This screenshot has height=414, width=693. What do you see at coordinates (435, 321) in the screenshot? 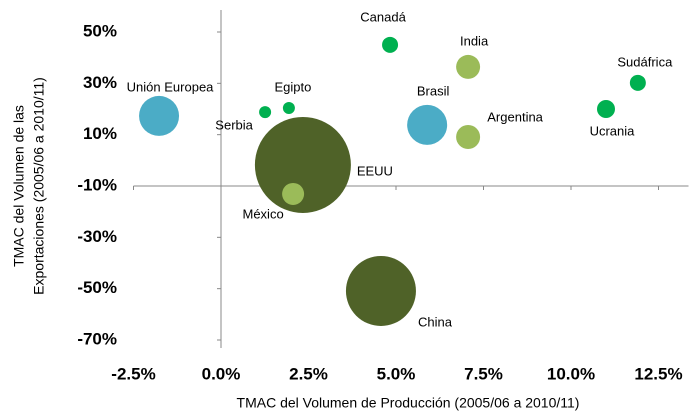
I see `point-label: China` at bounding box center [435, 321].